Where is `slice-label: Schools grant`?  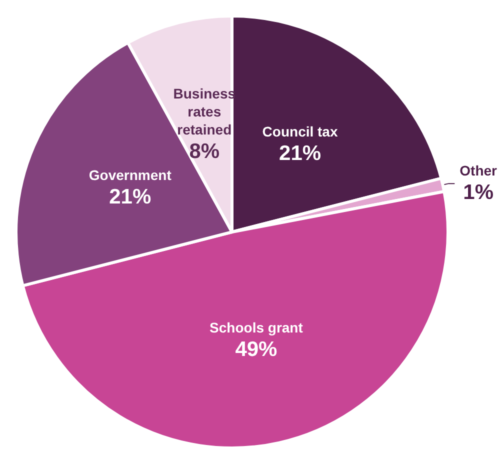 slice-label: Schools grant is located at coordinates (257, 327).